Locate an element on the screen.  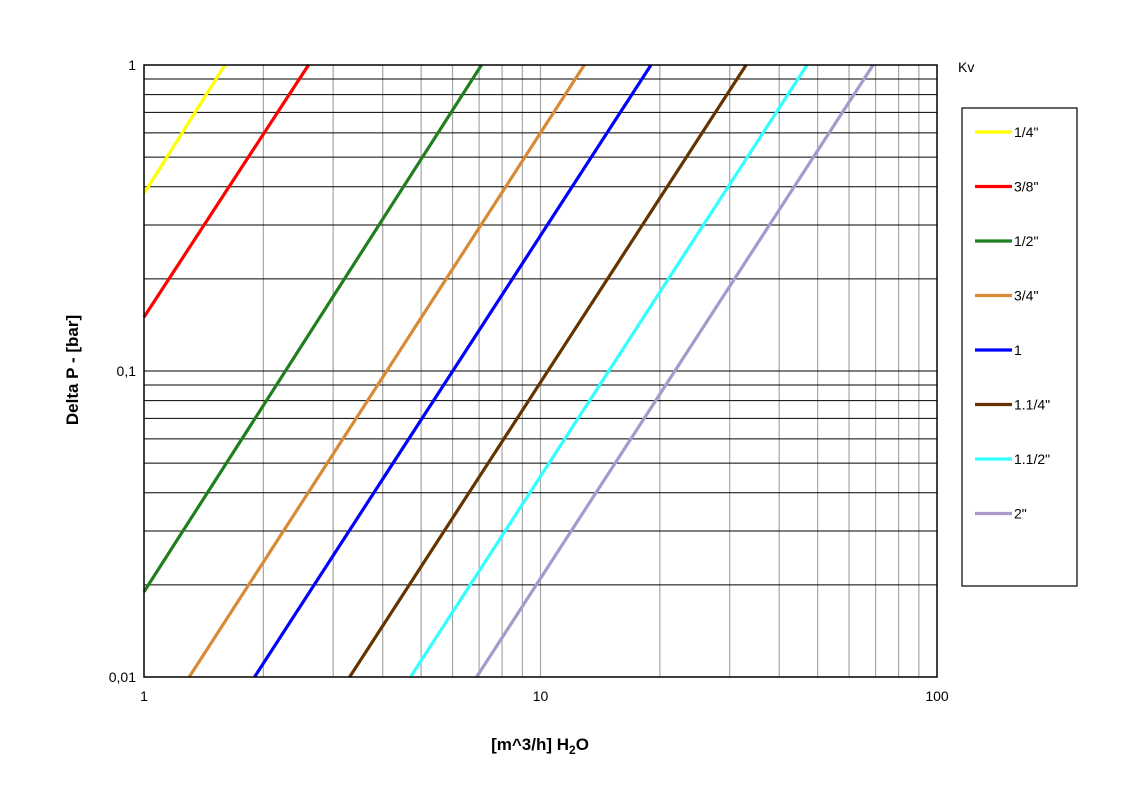
y-axis-label: Delta P - [bar] is located at coordinates (72, 370).